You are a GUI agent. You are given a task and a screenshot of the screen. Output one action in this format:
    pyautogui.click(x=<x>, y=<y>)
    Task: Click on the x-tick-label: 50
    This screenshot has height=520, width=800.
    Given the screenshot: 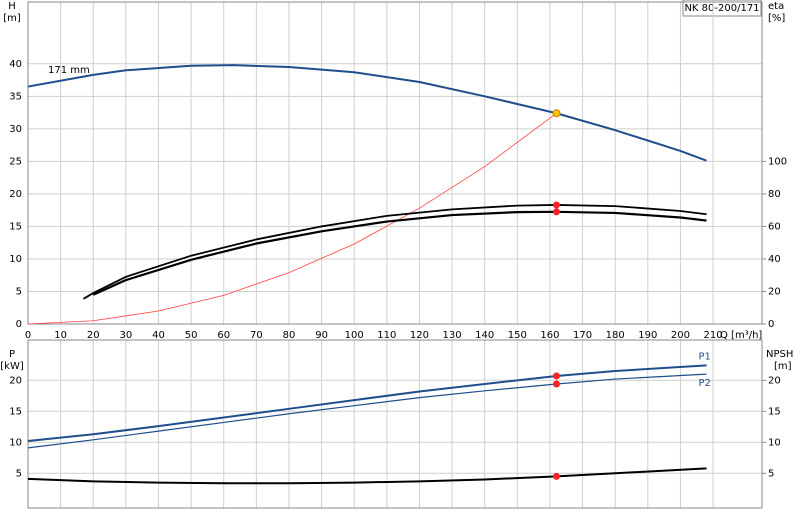 What is the action you would take?
    pyautogui.click(x=191, y=335)
    